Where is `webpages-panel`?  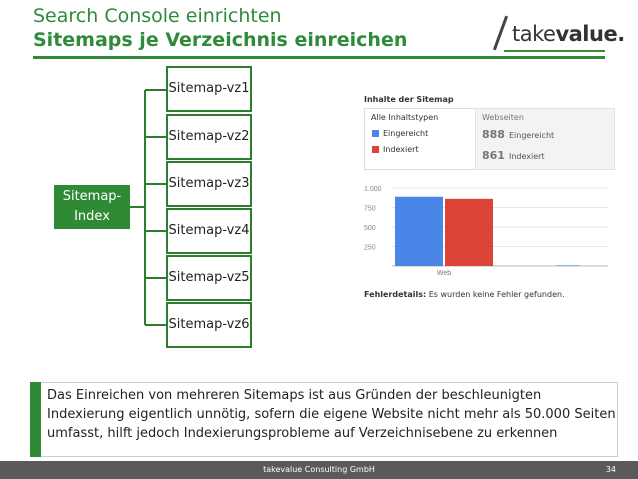
webpages-panel is located at coordinates (545, 139).